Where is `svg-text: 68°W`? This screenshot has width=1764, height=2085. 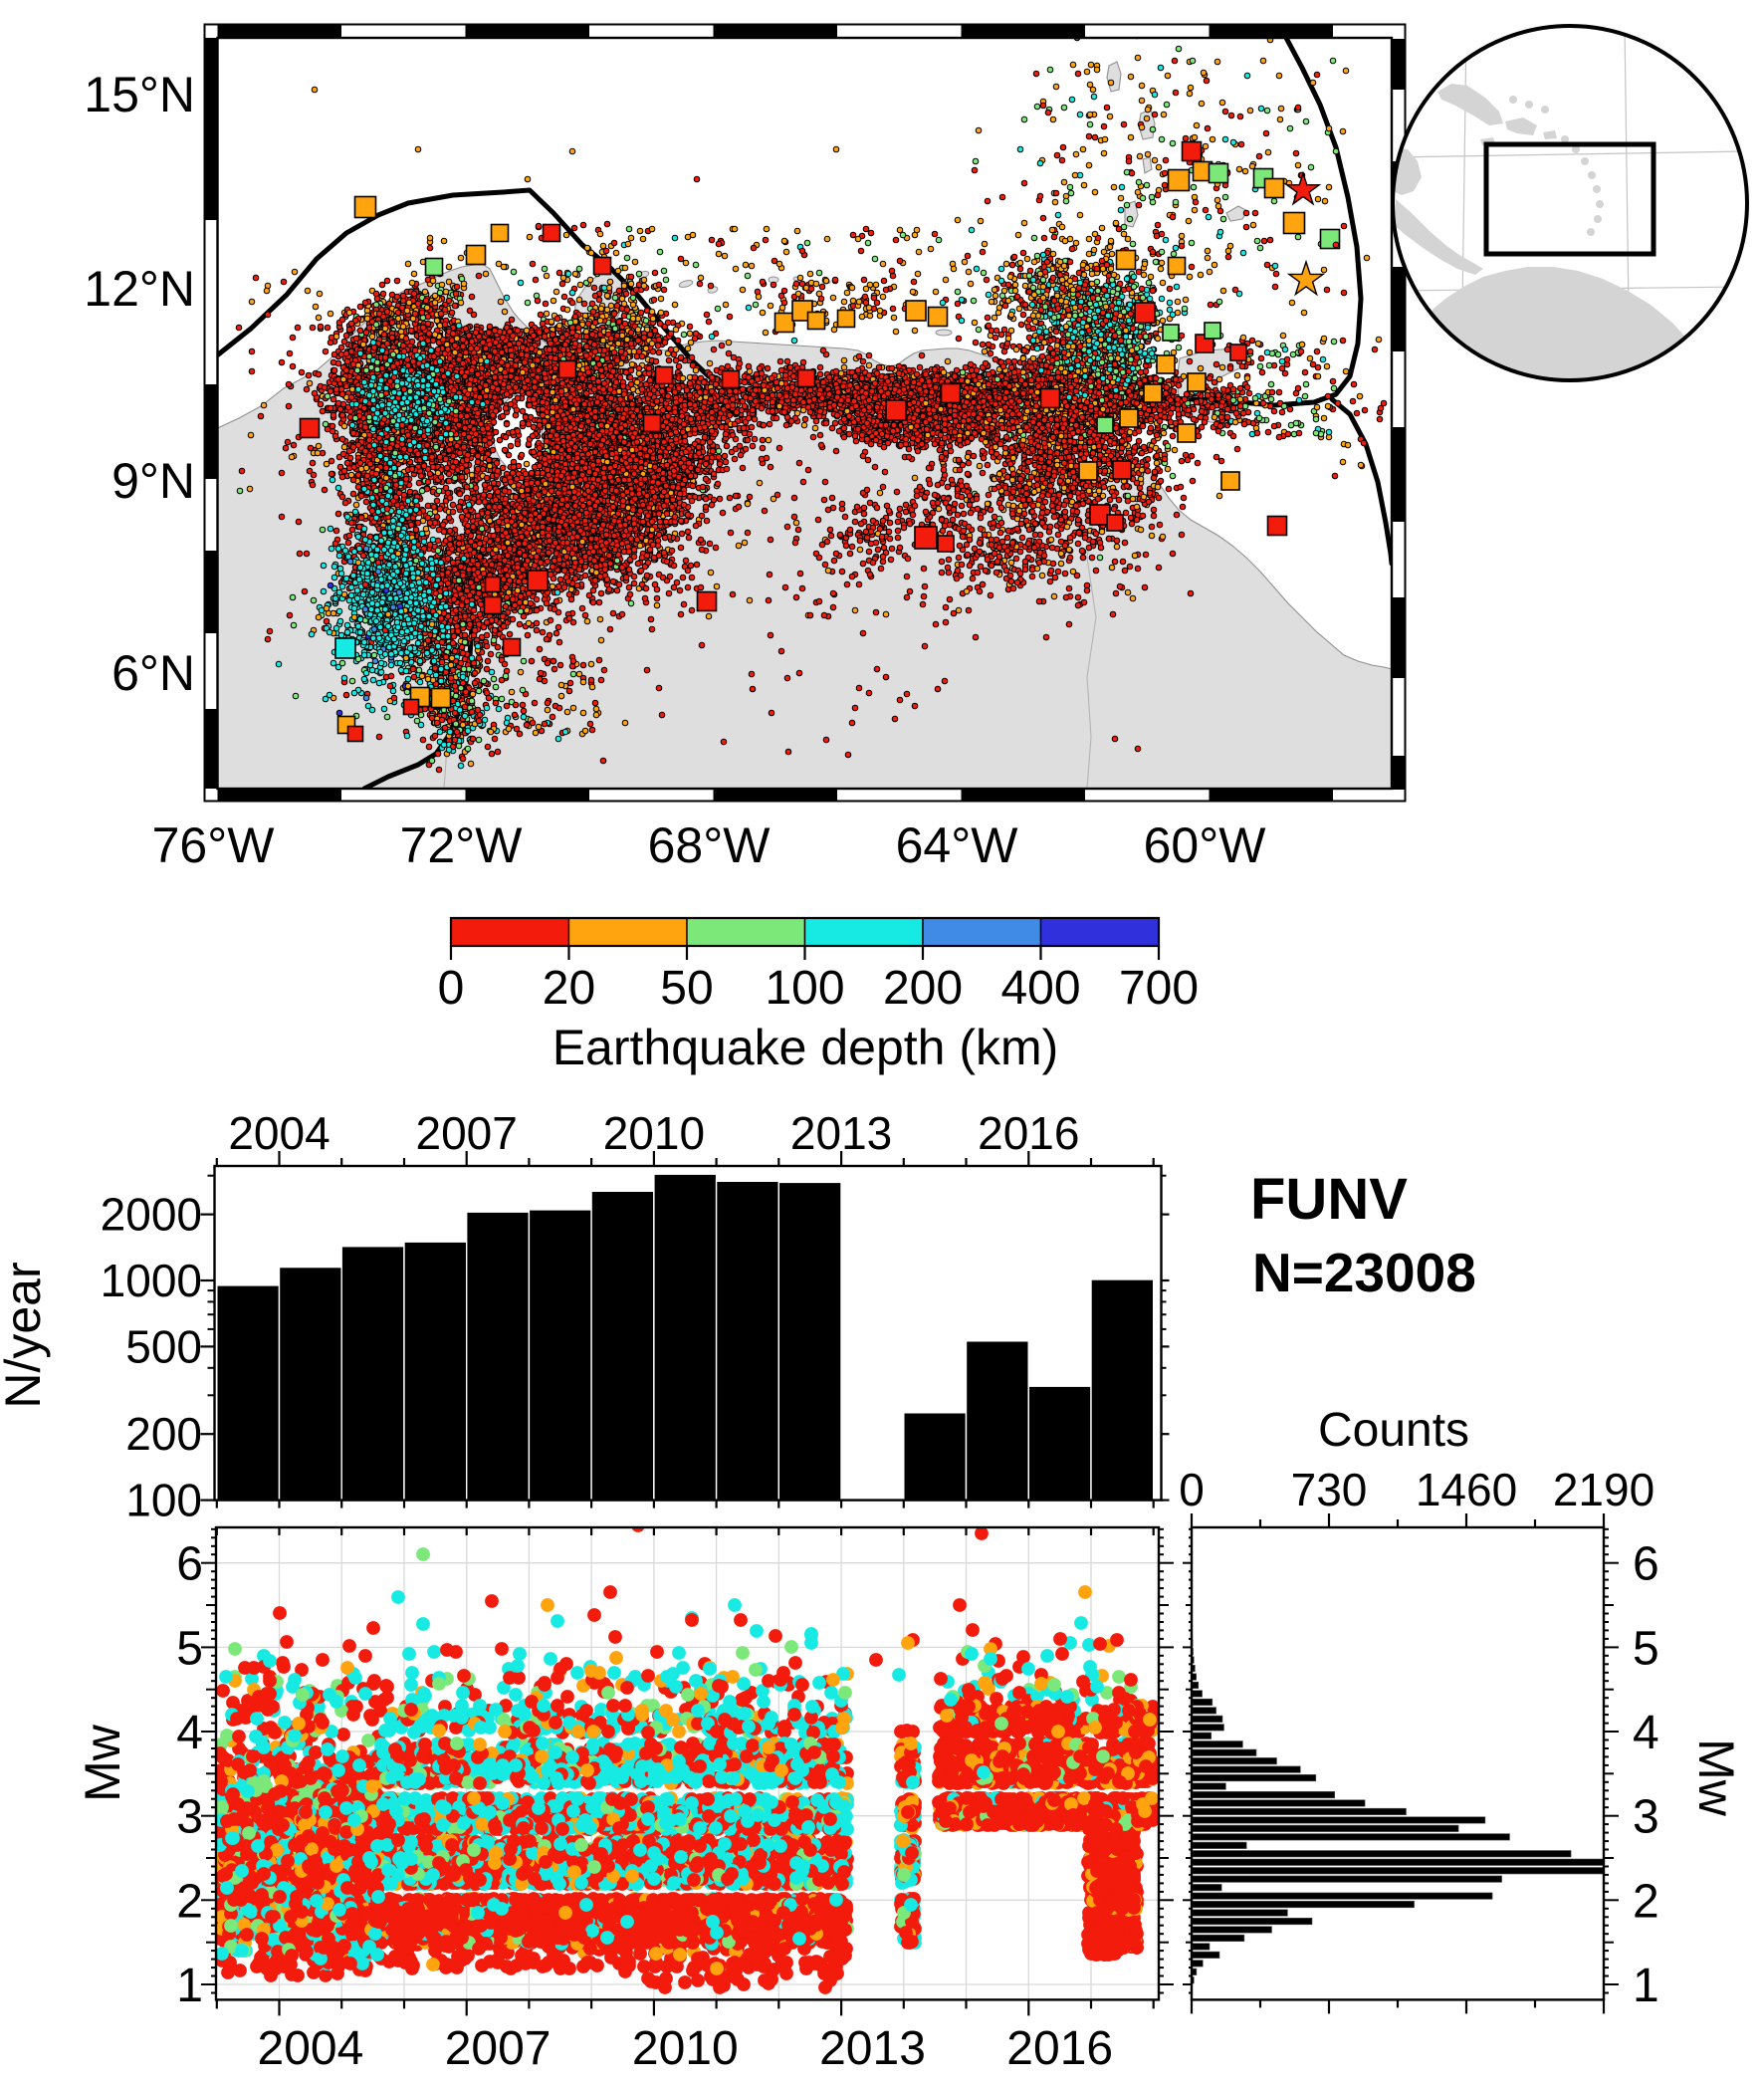
svg-text: 68°W is located at coordinates (710, 845).